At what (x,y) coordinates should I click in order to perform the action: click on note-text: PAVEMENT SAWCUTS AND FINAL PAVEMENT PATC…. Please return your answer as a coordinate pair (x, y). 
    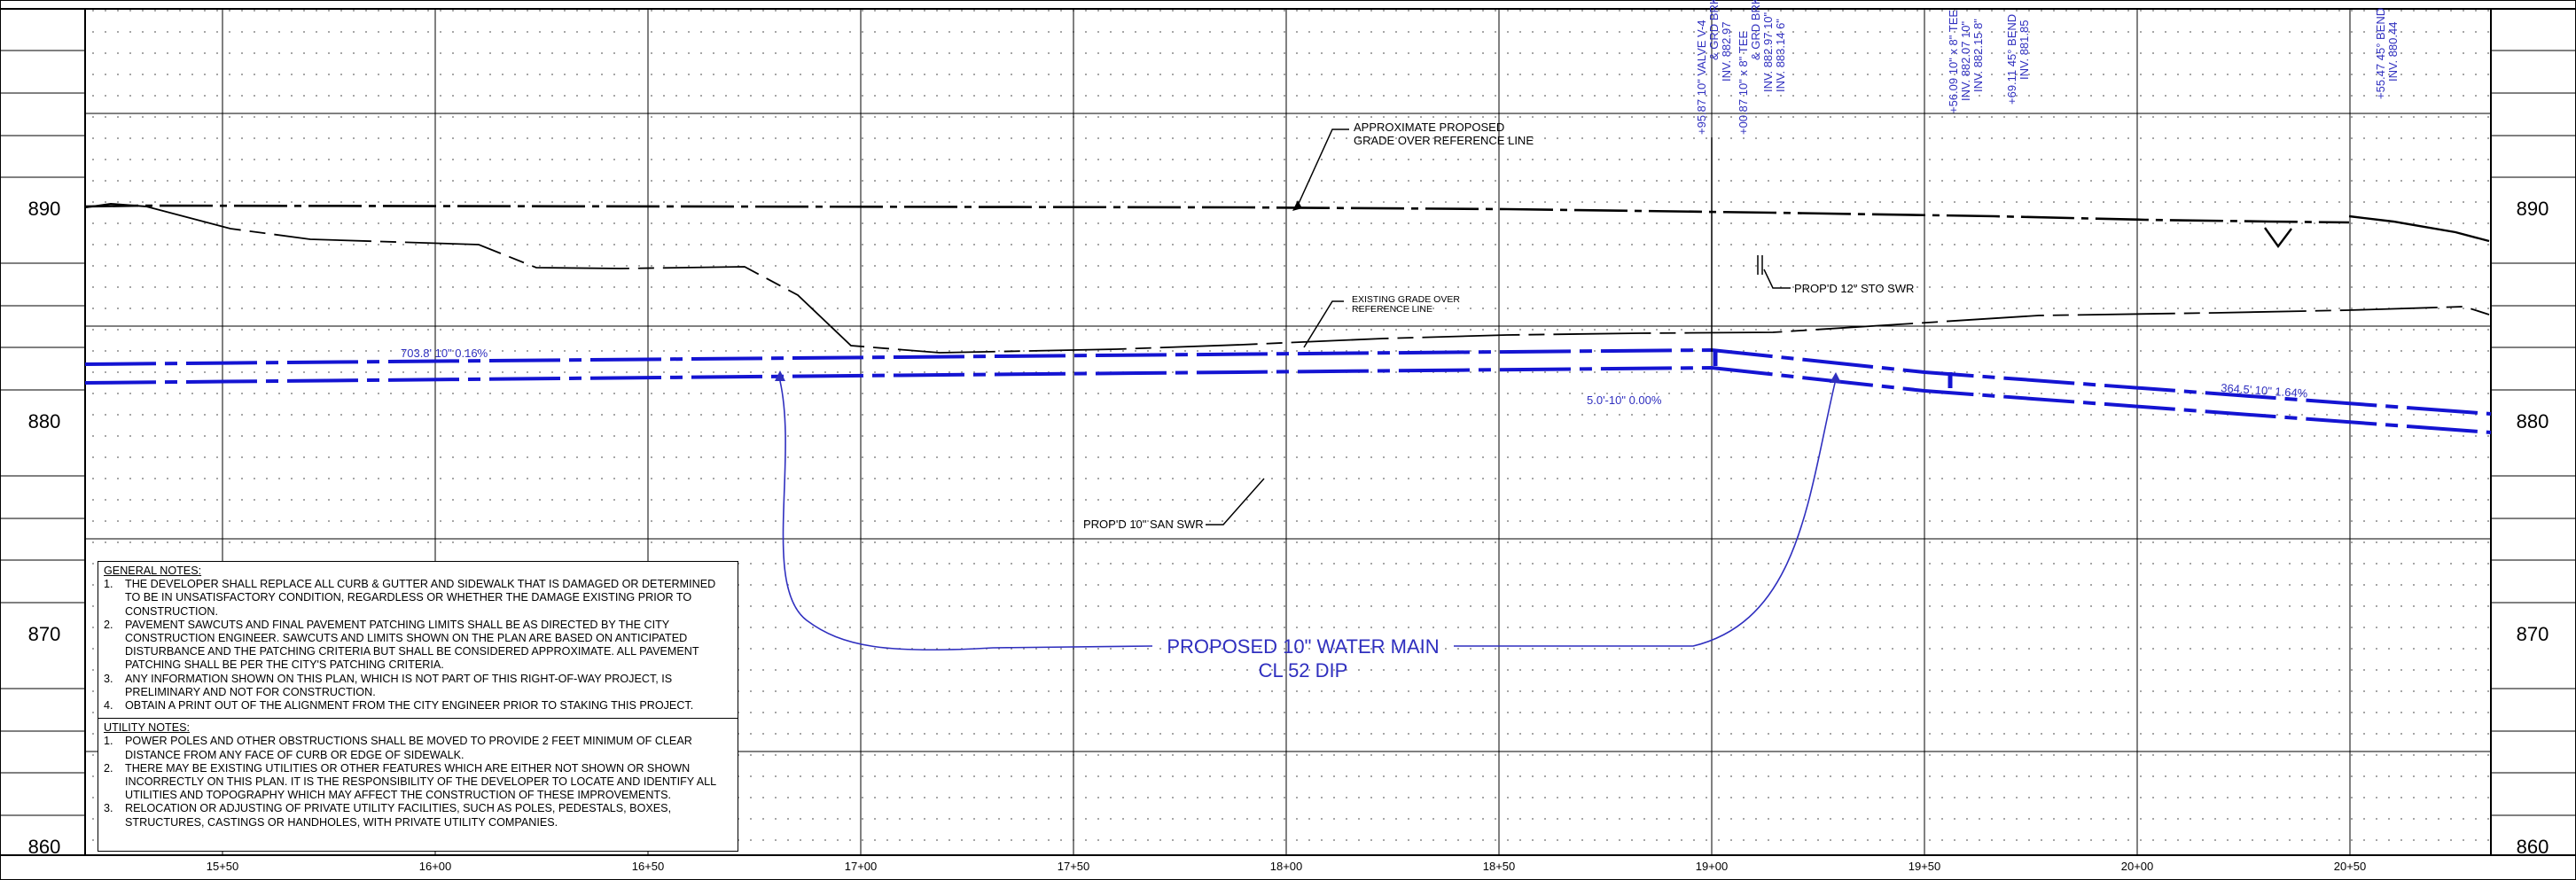
    Looking at the image, I should click on (412, 645).